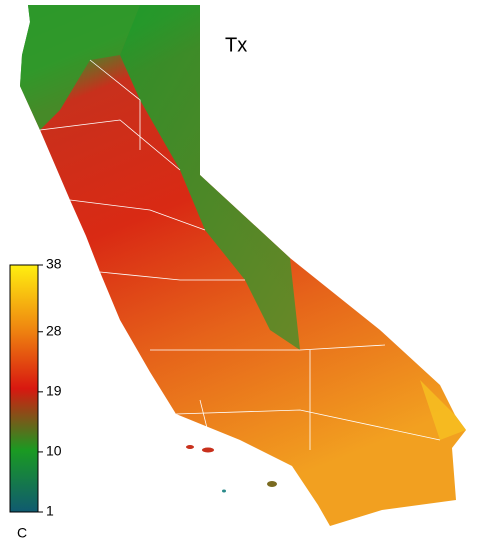  I want to click on colorbar-tick-label: 28, so click(54, 330).